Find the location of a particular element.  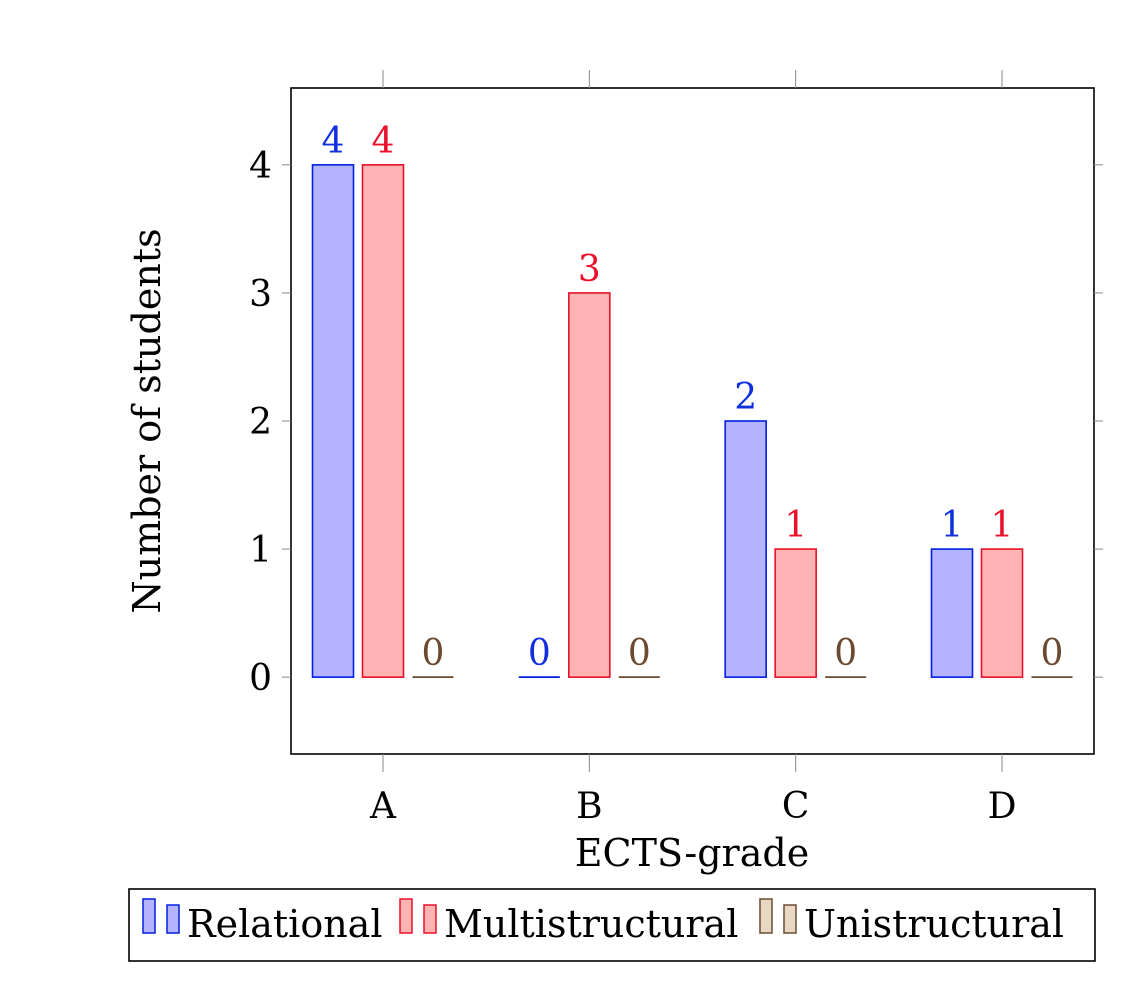

data-label: 3 is located at coordinates (589, 269).